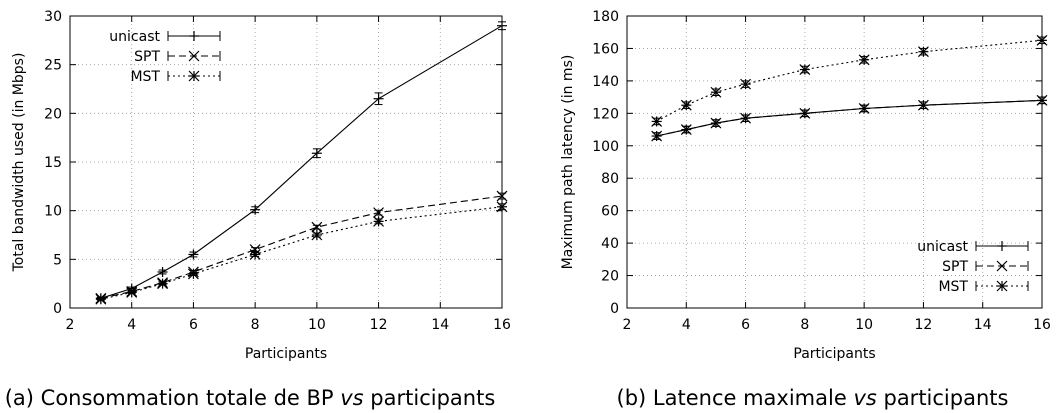  Describe the element at coordinates (735, 398) in the screenshot. I see `caption-prefix: (b) Latence maximale` at that location.